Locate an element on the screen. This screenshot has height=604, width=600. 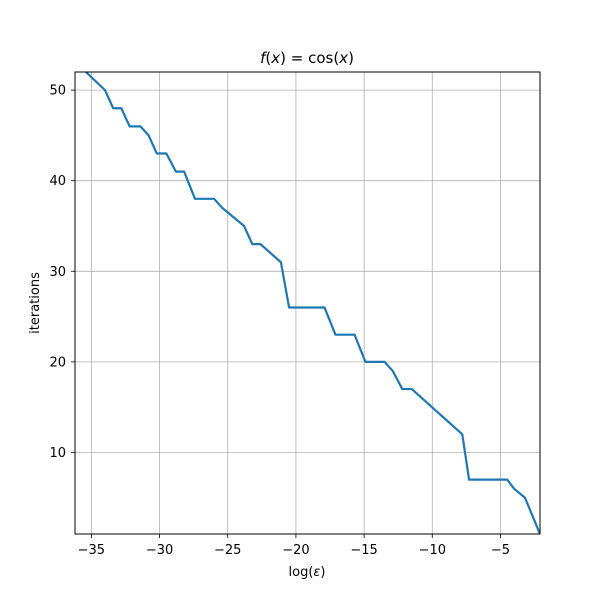
x-tick-label: −30 is located at coordinates (159, 550).